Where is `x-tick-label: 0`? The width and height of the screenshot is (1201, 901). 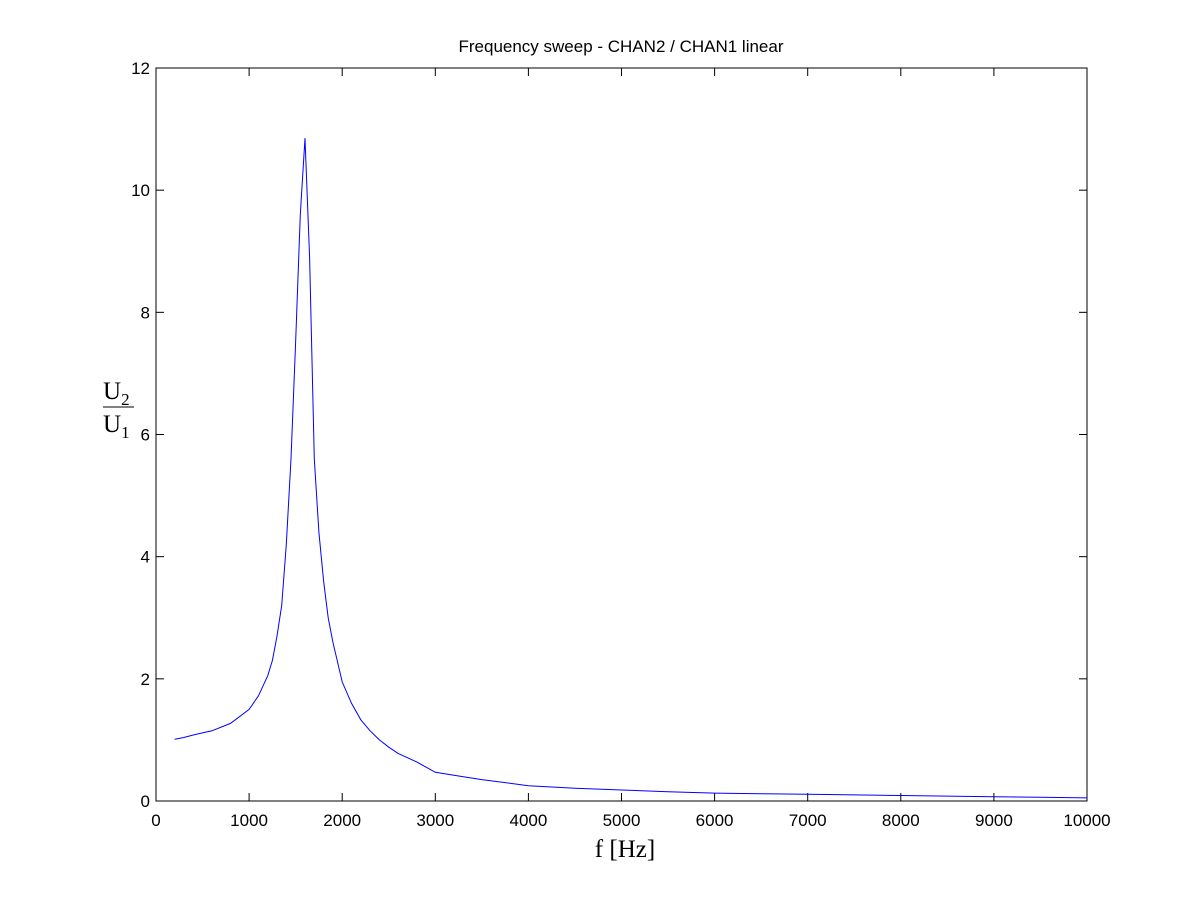 x-tick-label: 0 is located at coordinates (155, 820).